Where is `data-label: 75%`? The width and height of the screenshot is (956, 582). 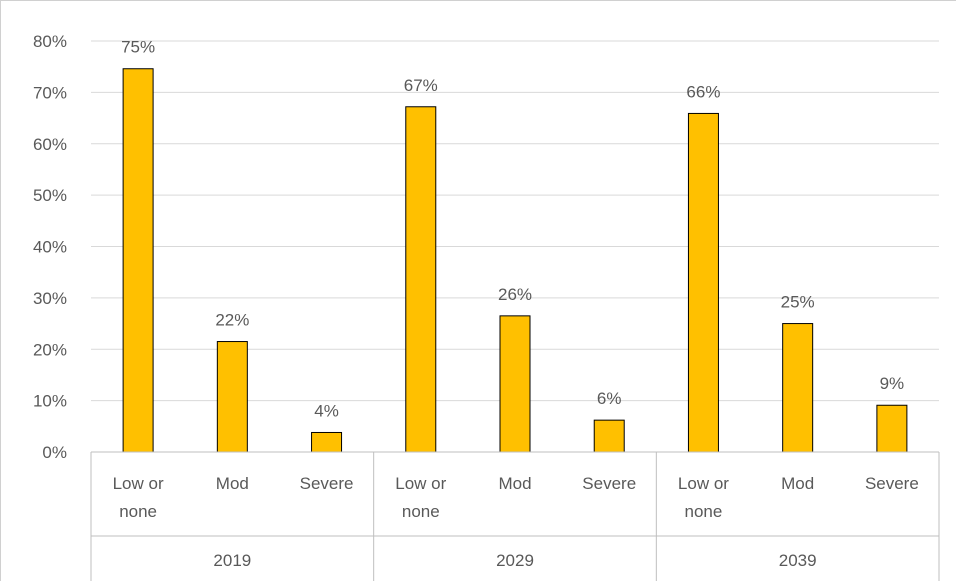
data-label: 75% is located at coordinates (138, 47).